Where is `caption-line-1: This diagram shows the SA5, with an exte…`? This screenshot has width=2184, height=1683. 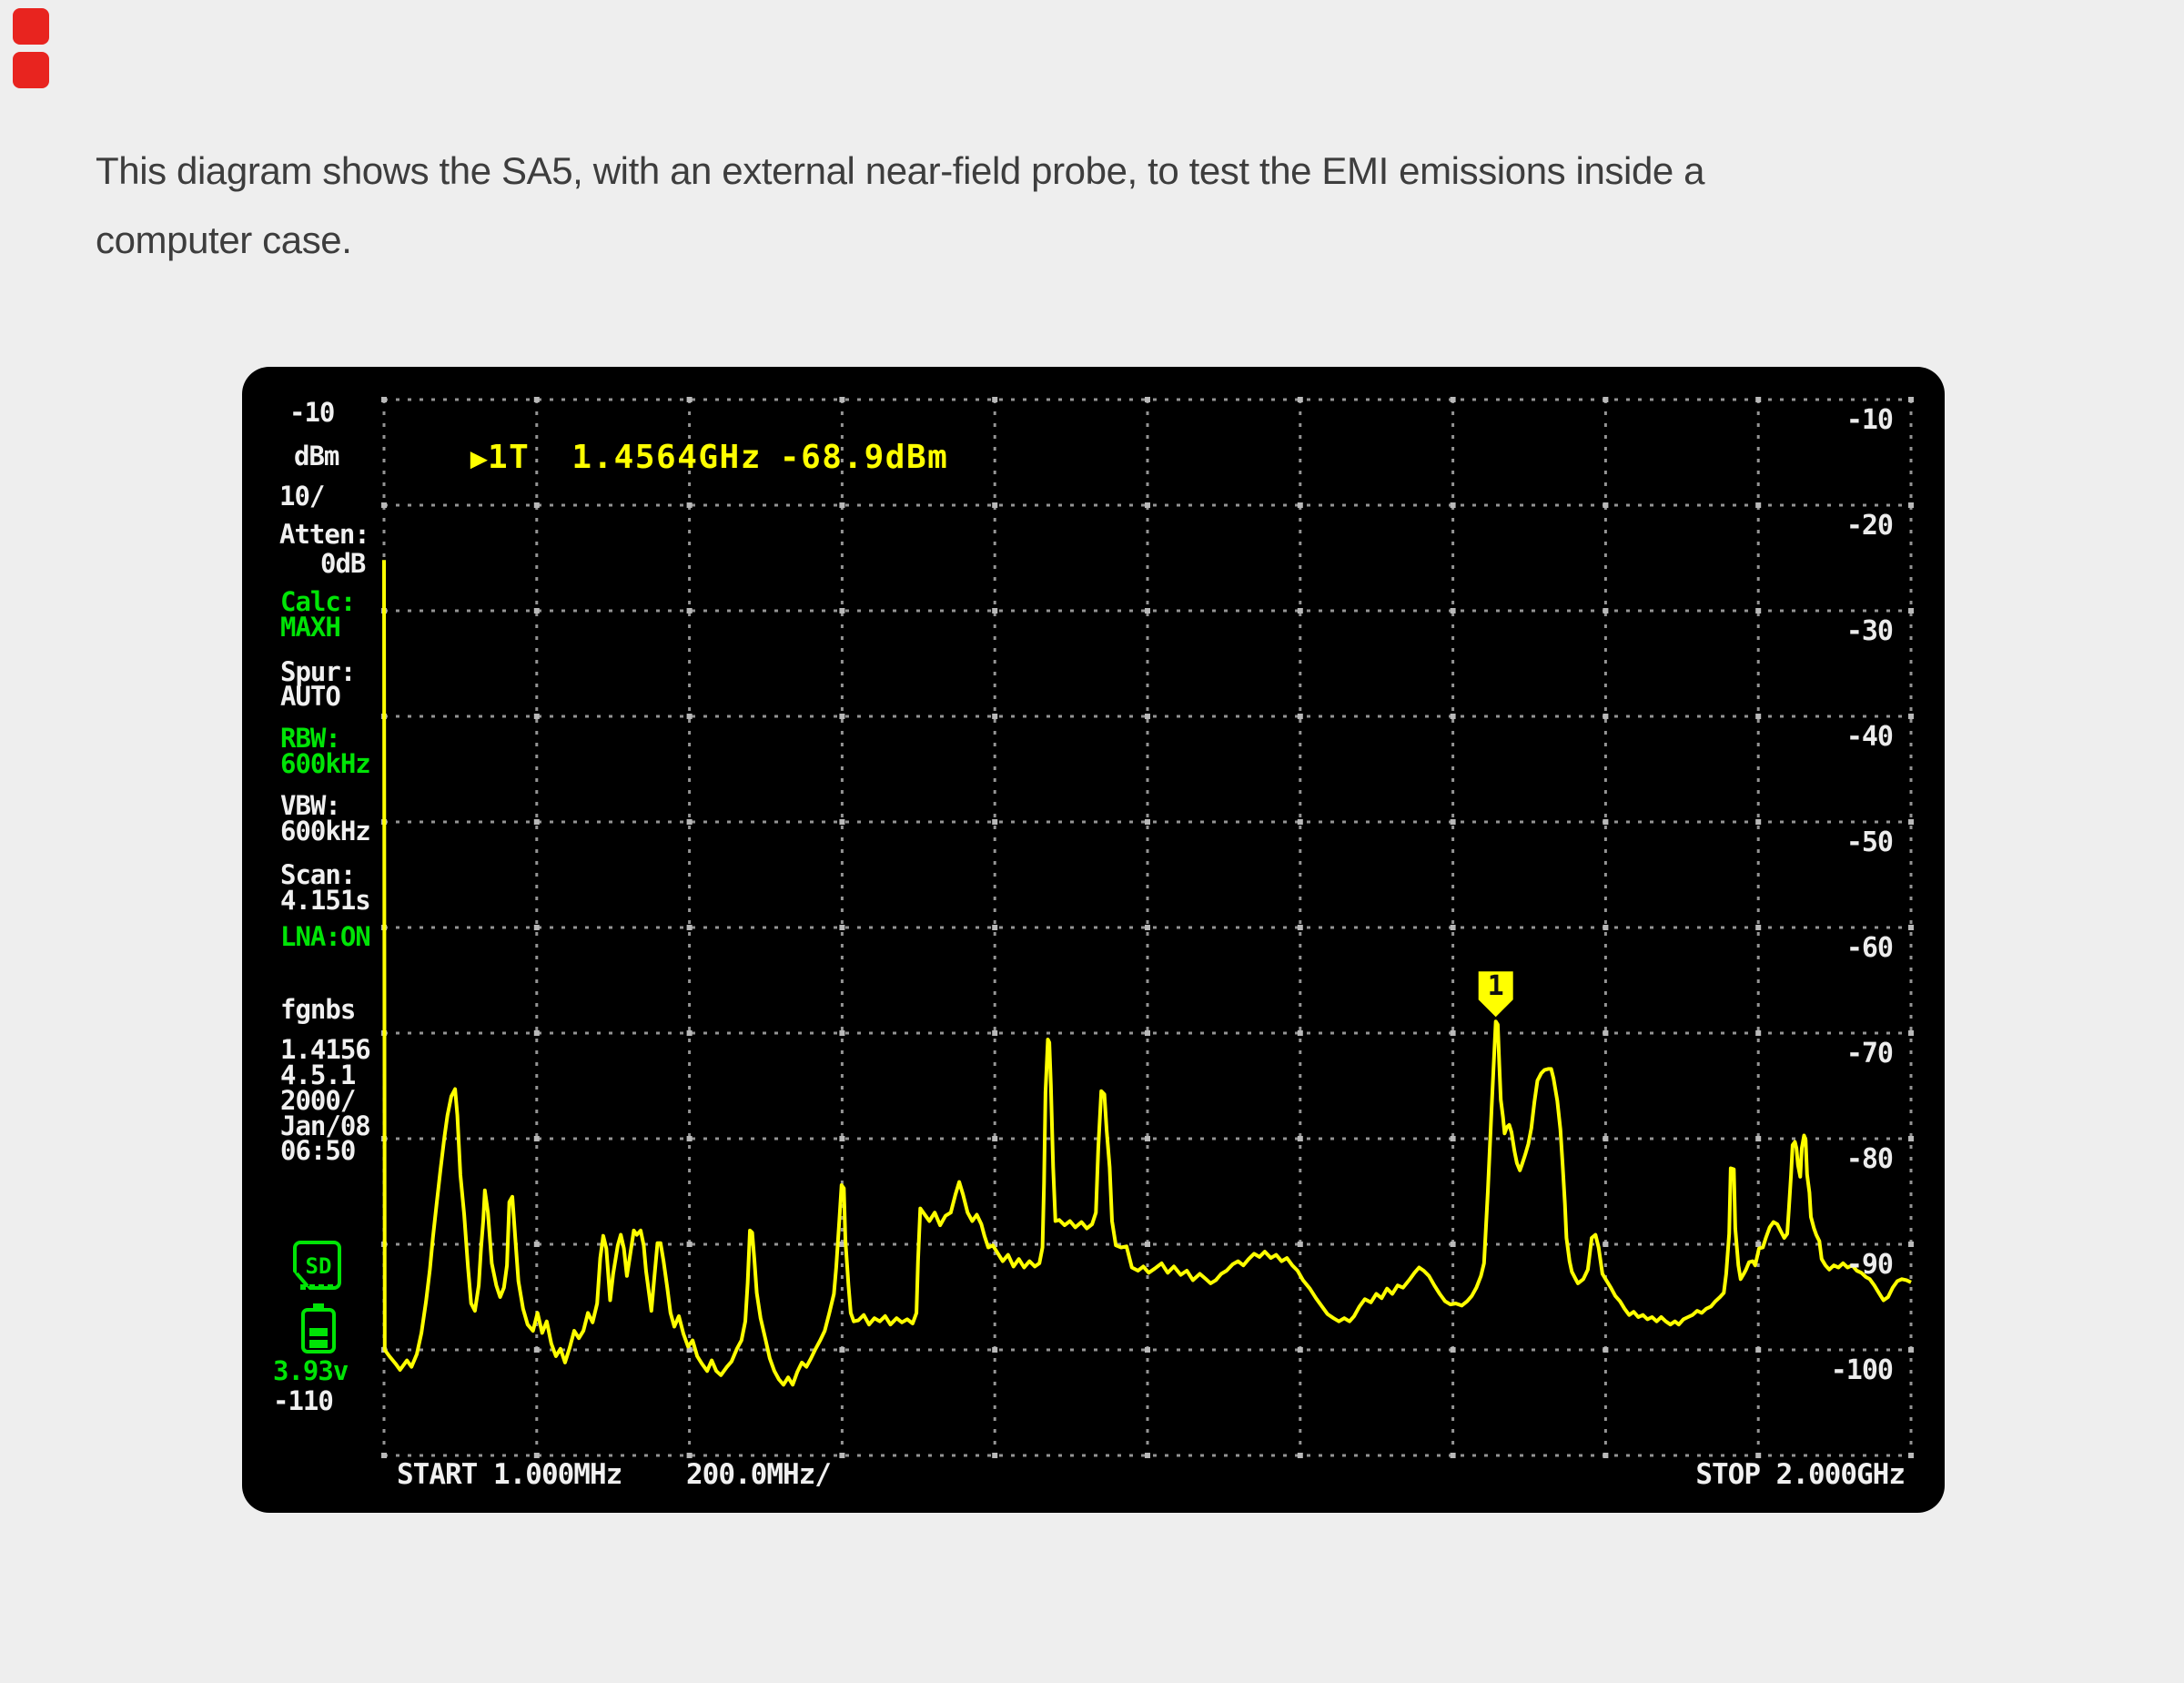 caption-line-1: This diagram shows the SA5, with an exte… is located at coordinates (901, 170).